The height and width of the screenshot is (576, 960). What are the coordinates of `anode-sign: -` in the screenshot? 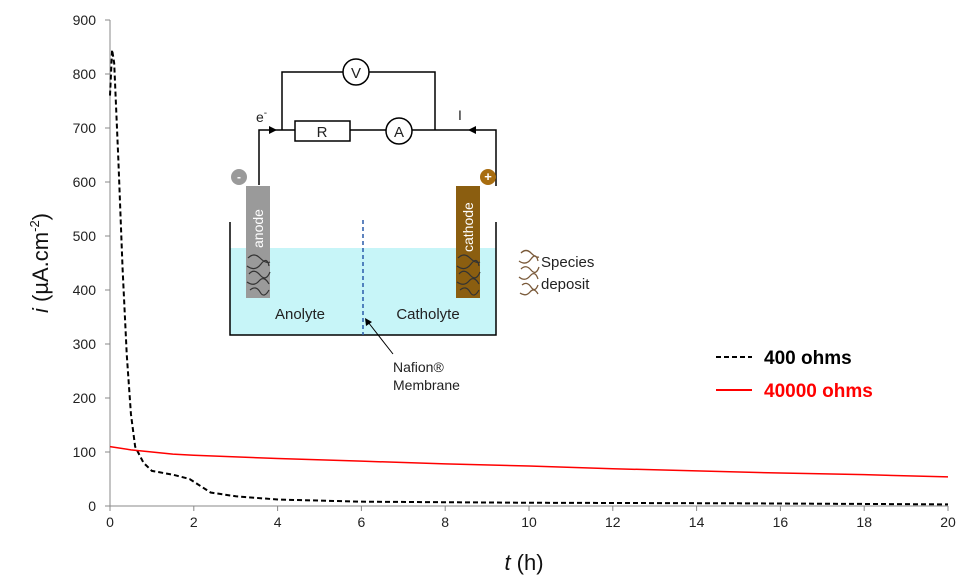 It's located at (239, 177).